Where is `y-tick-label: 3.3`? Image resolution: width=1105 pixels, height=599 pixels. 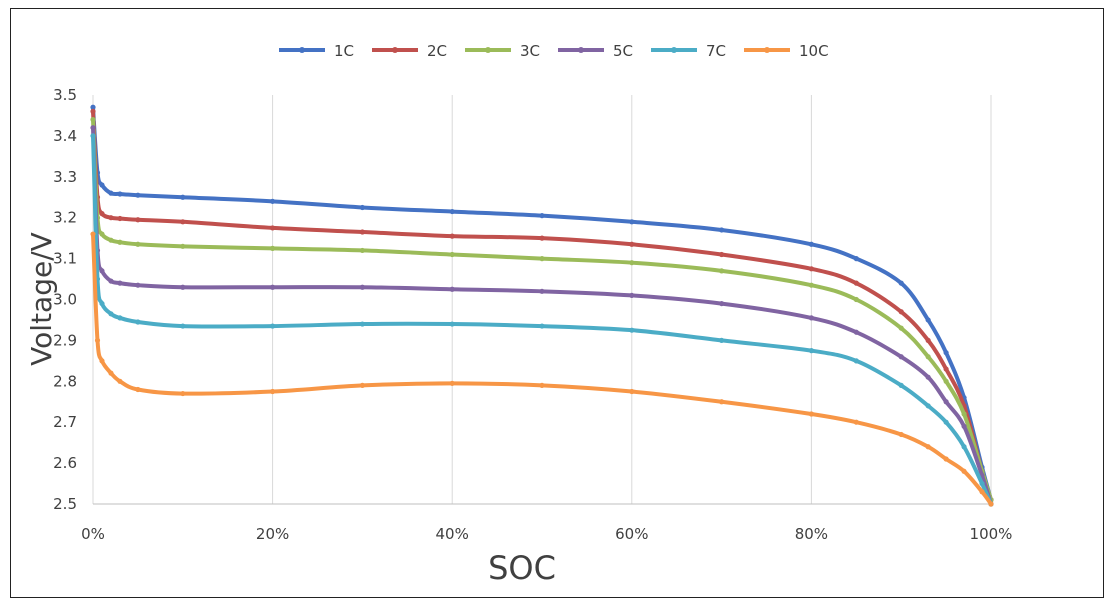 y-tick-label: 3.3 is located at coordinates (65, 177).